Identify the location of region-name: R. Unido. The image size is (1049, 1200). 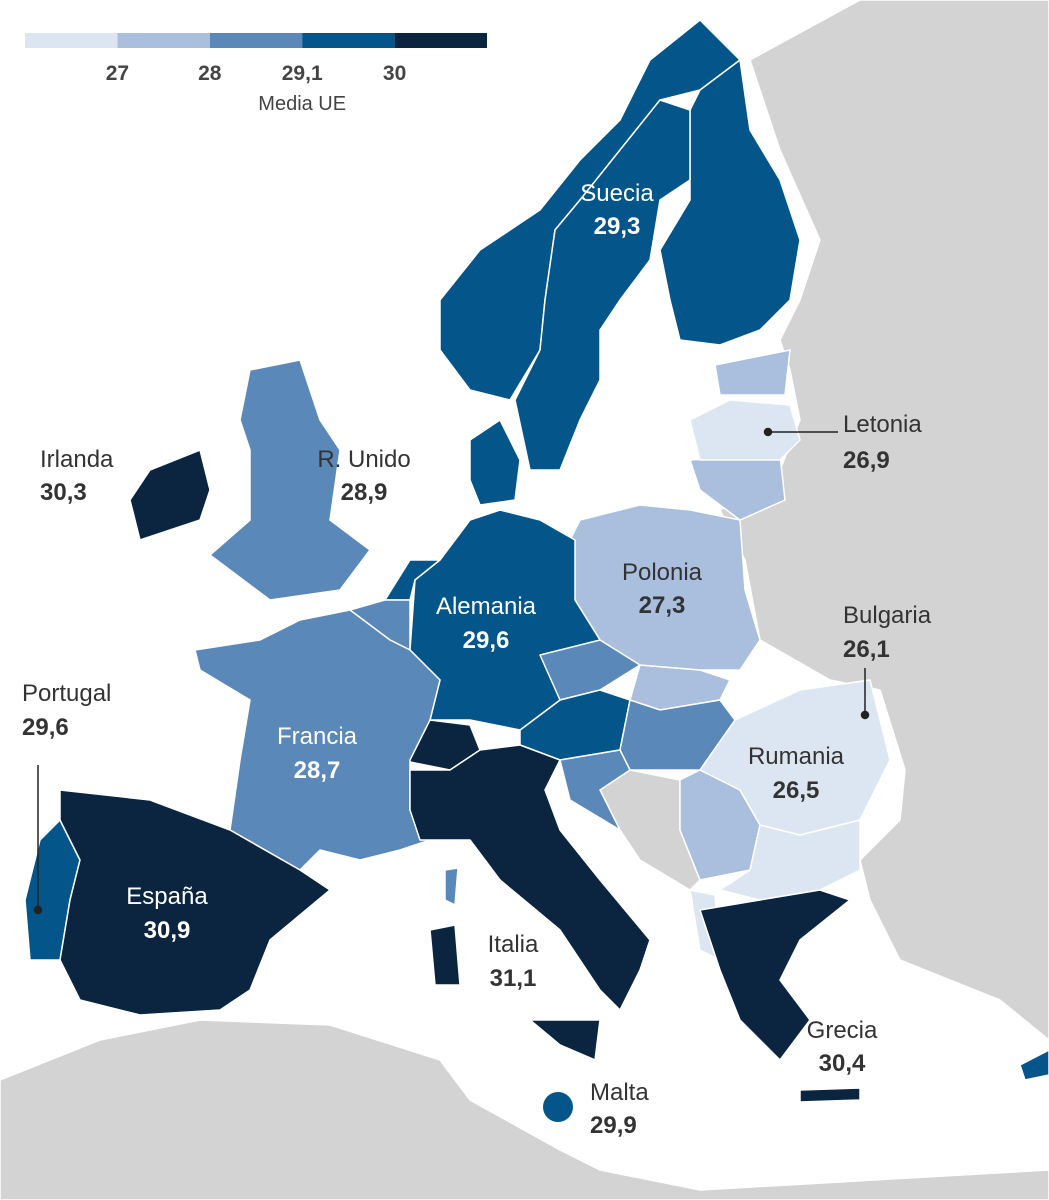
(363, 459).